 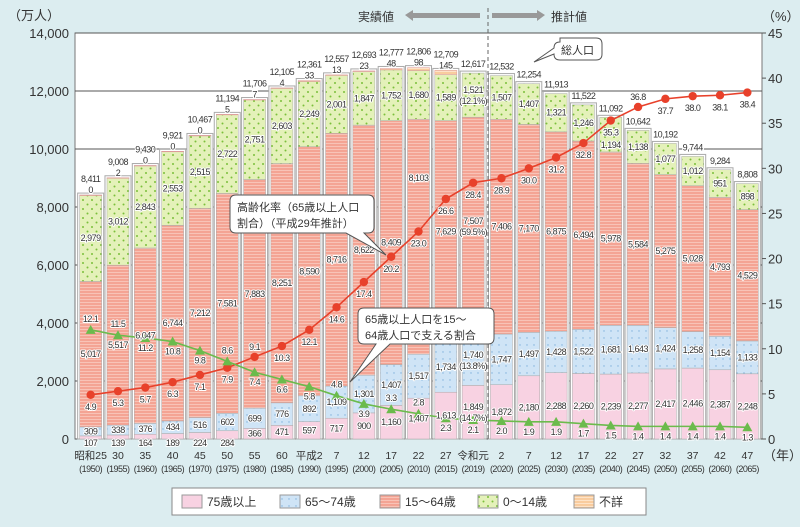 I want to click on aging-rate-label: 28.4, so click(x=473, y=195).